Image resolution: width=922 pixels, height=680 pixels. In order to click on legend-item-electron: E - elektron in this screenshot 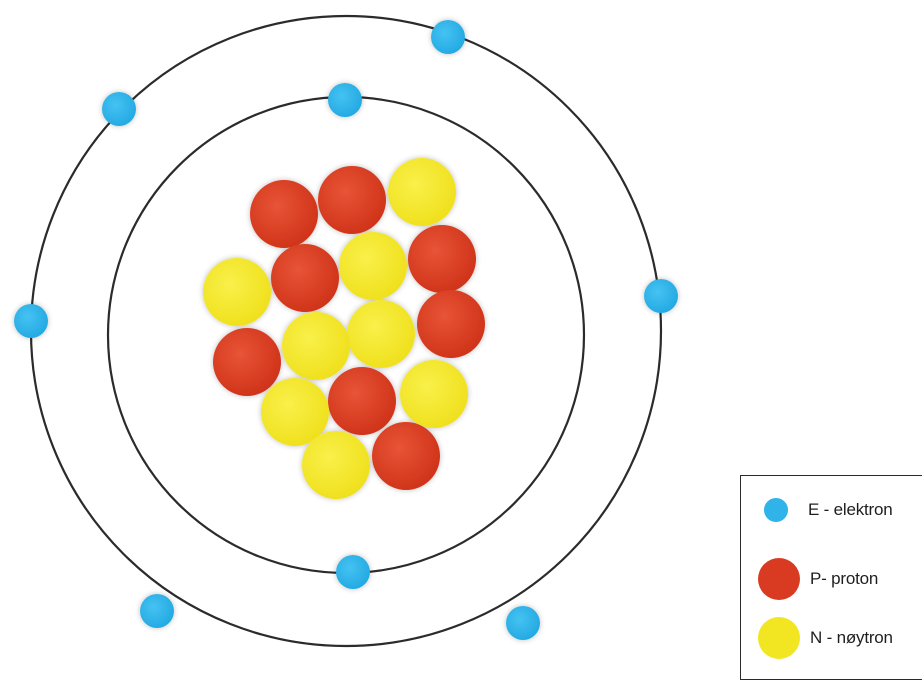, I will do `click(828, 510)`.